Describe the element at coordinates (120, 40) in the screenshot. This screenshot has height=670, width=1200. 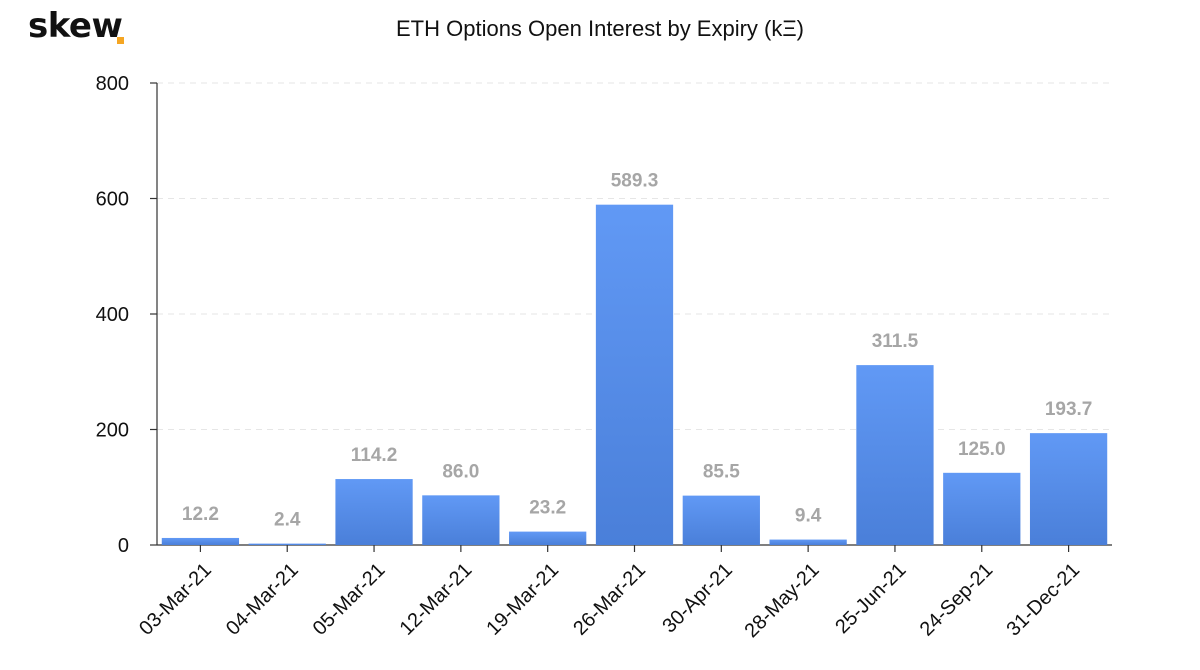
I see `logo-dot` at that location.